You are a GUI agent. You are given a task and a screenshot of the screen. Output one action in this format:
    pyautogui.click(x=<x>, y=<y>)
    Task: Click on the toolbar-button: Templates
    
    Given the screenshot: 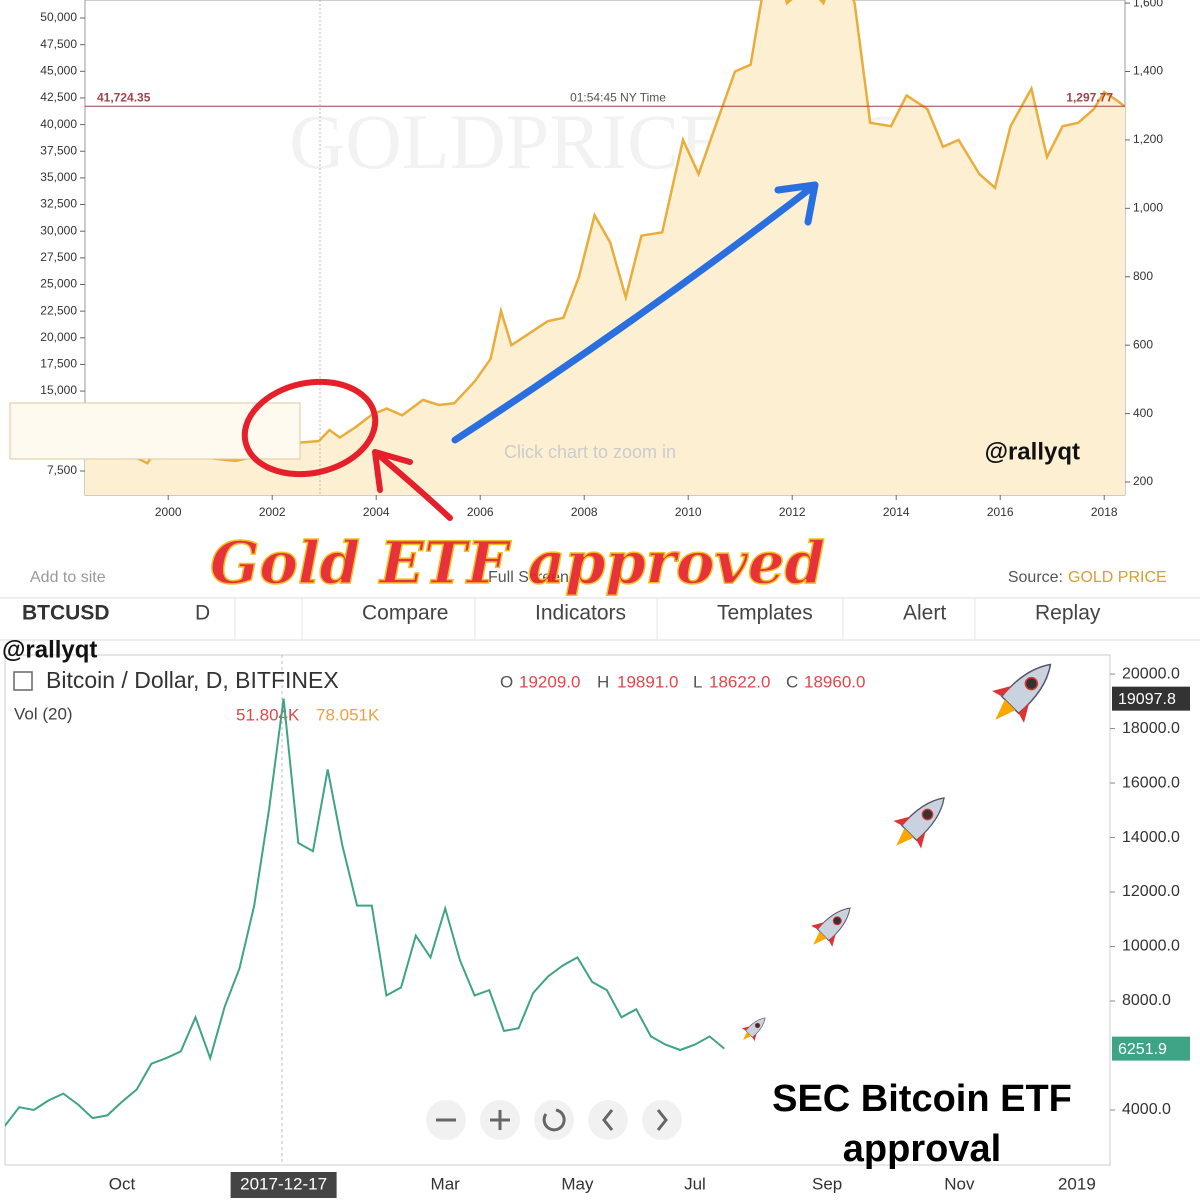 What is the action you would take?
    pyautogui.click(x=765, y=613)
    